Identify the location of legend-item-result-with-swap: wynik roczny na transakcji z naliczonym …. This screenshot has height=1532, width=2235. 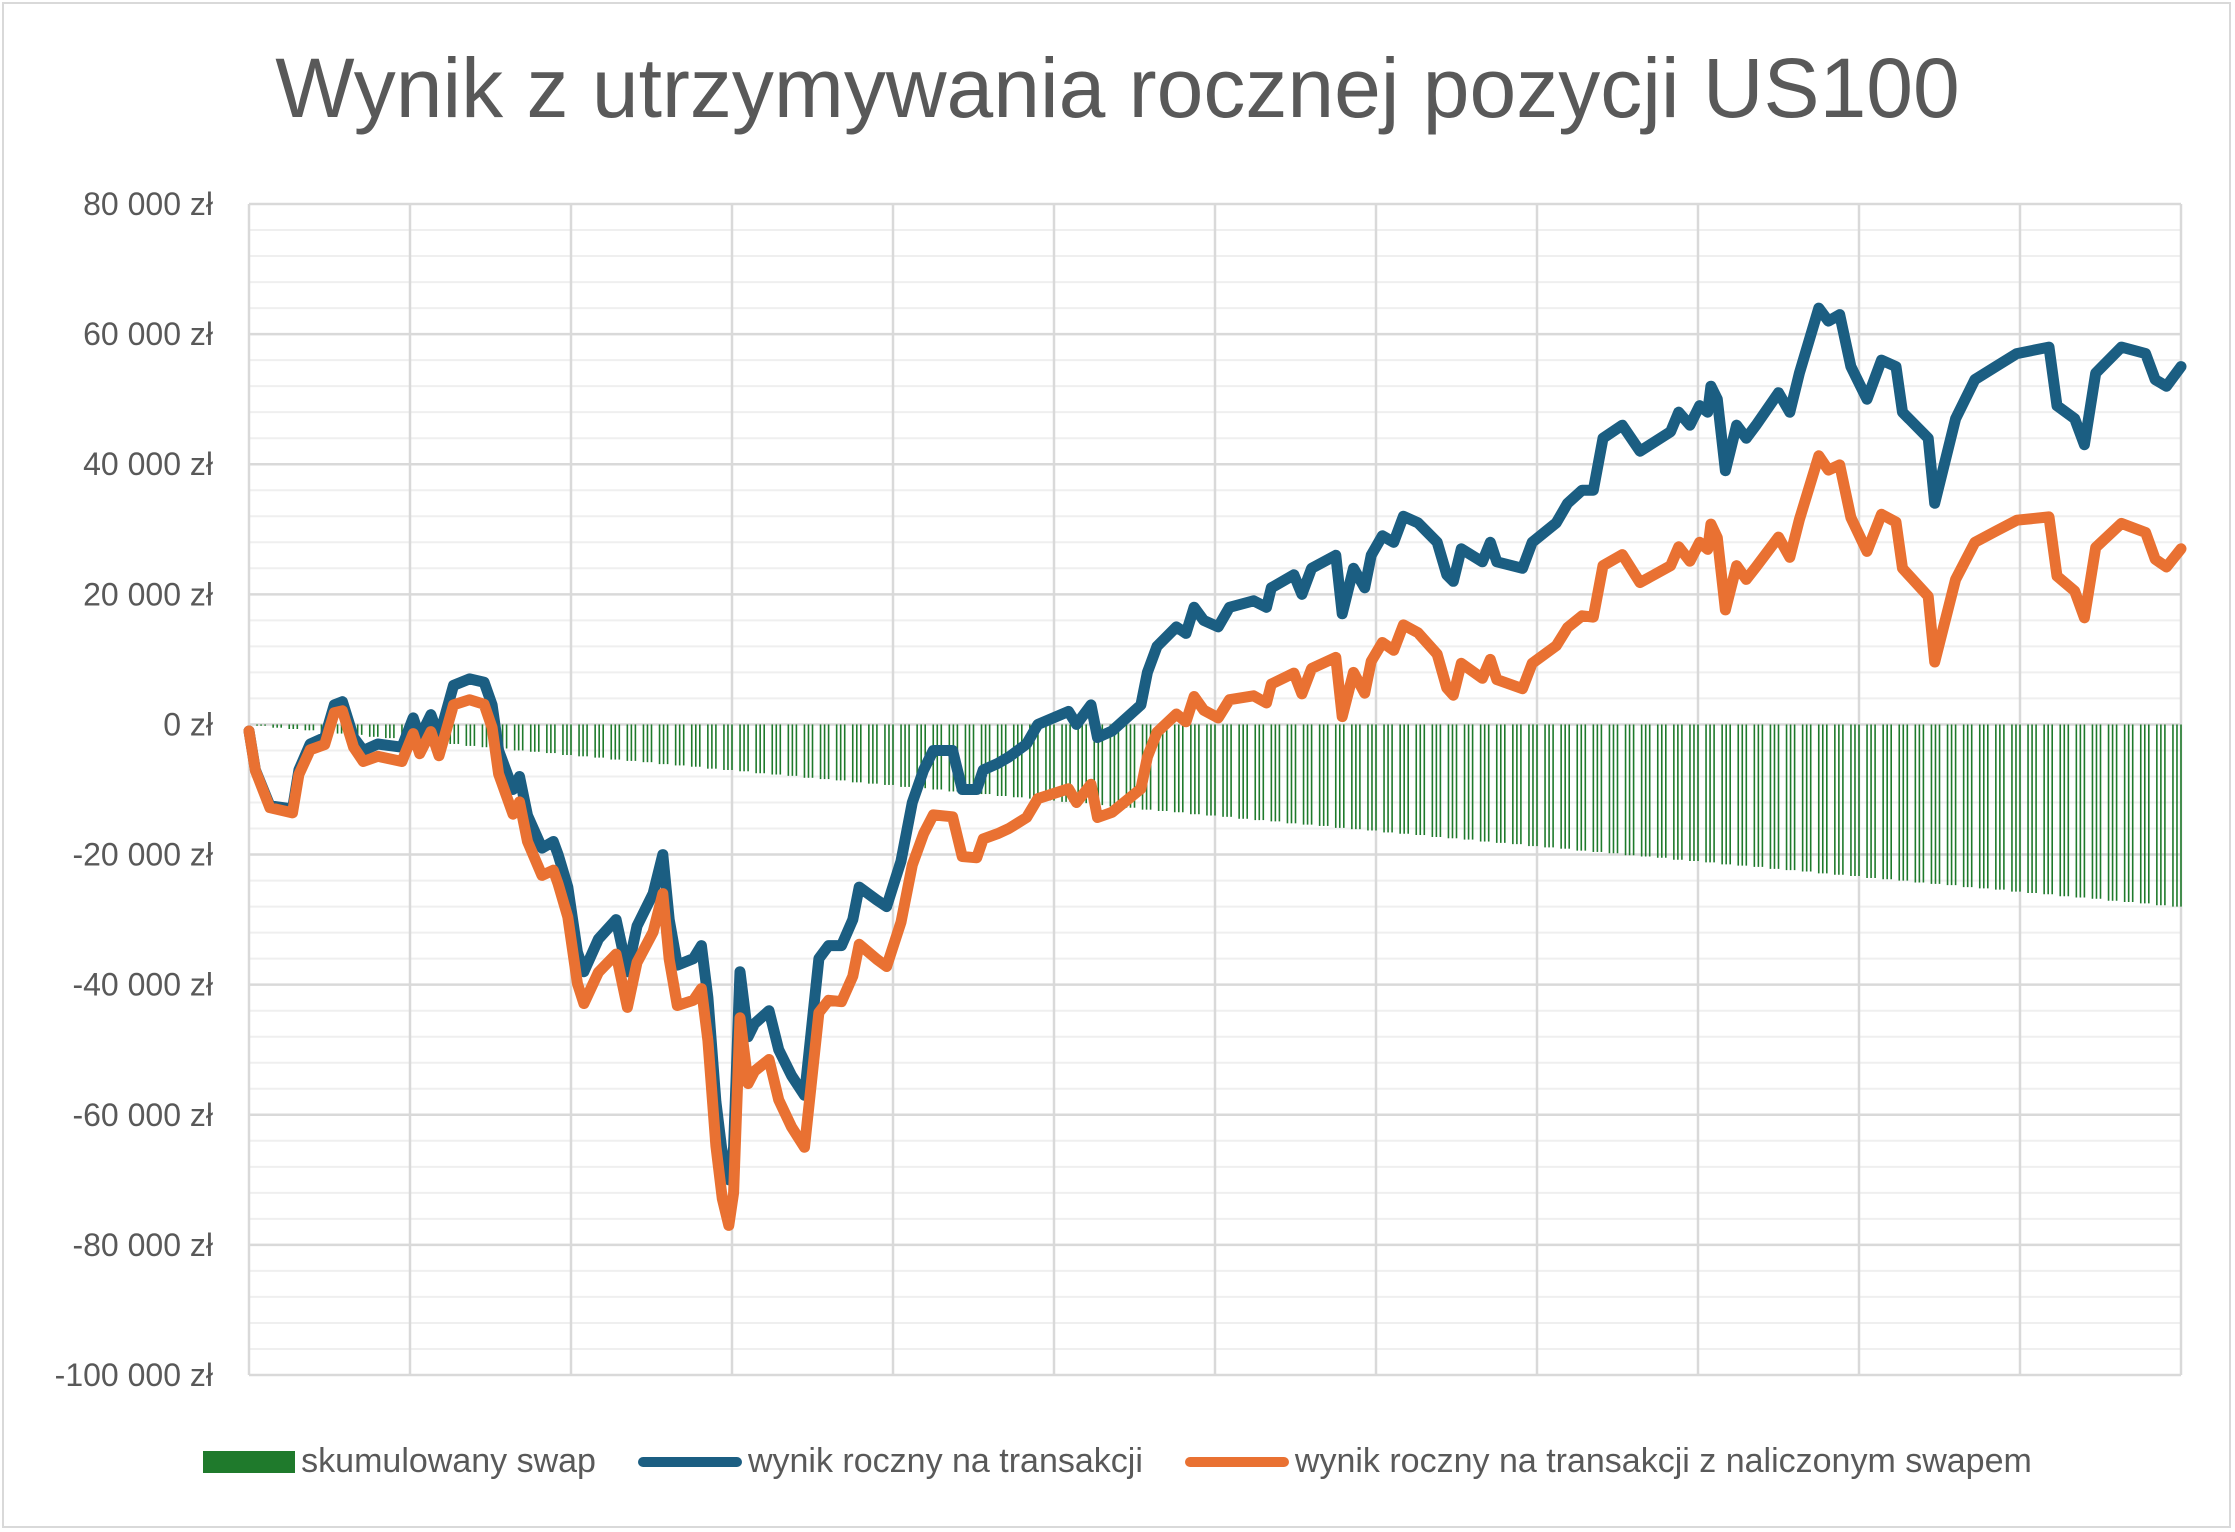
(1608, 1461).